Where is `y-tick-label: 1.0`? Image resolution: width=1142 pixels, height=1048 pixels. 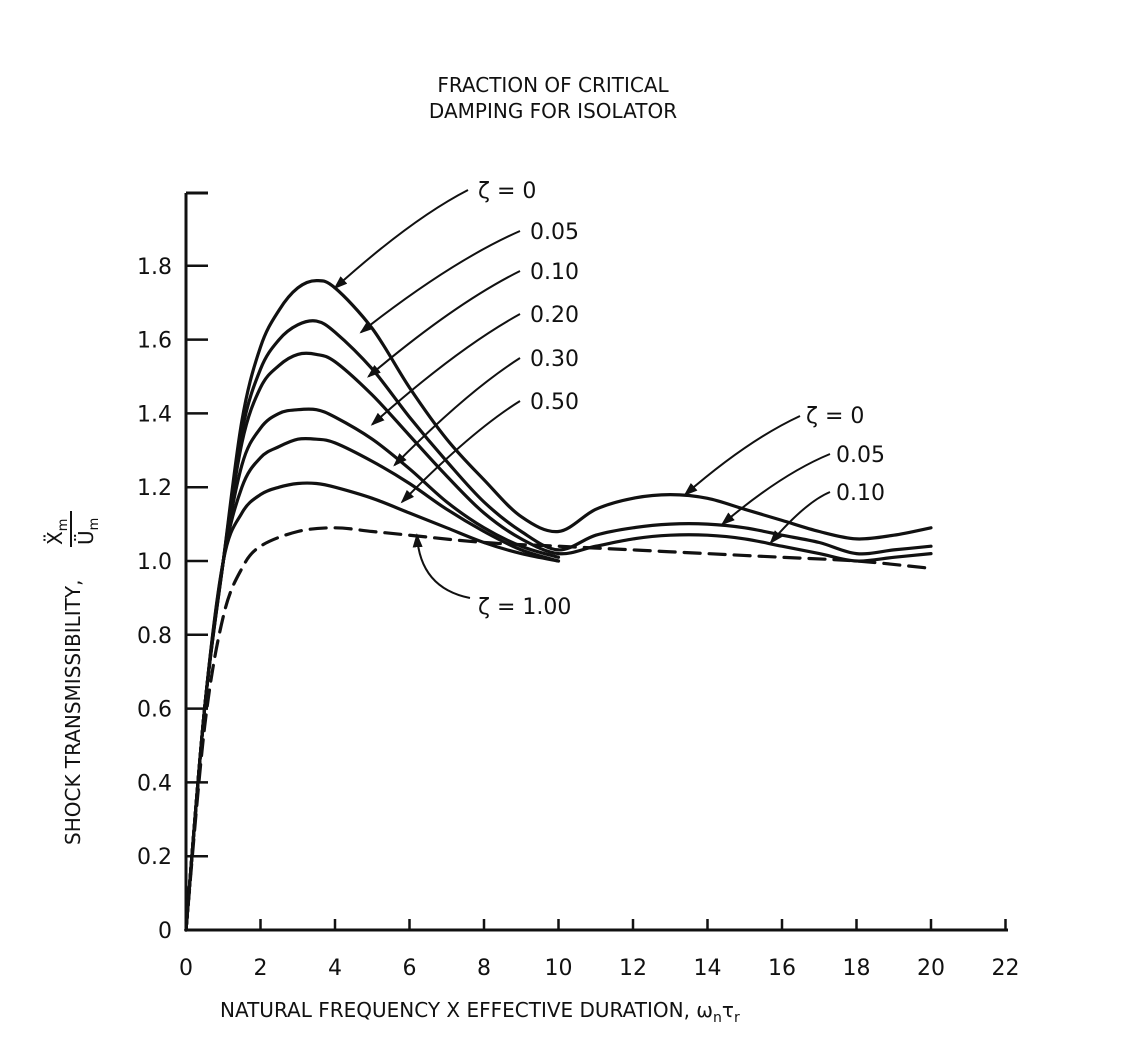 y-tick-label: 1.0 is located at coordinates (154, 562).